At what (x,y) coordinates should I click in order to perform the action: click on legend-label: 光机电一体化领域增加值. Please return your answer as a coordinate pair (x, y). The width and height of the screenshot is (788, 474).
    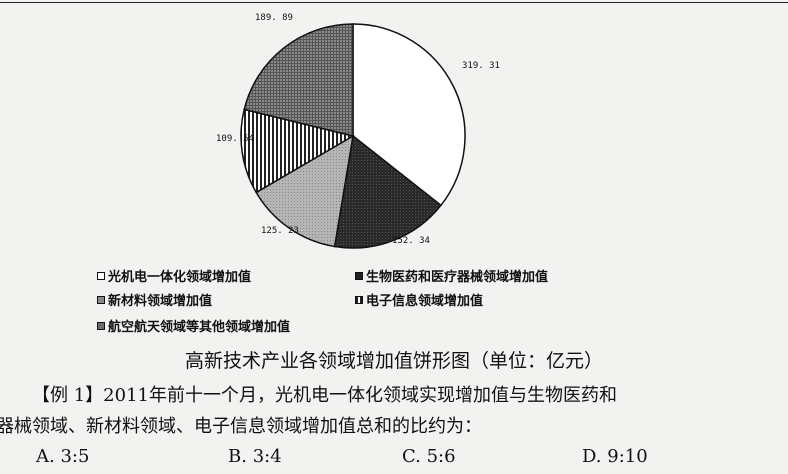
    Looking at the image, I should click on (180, 277).